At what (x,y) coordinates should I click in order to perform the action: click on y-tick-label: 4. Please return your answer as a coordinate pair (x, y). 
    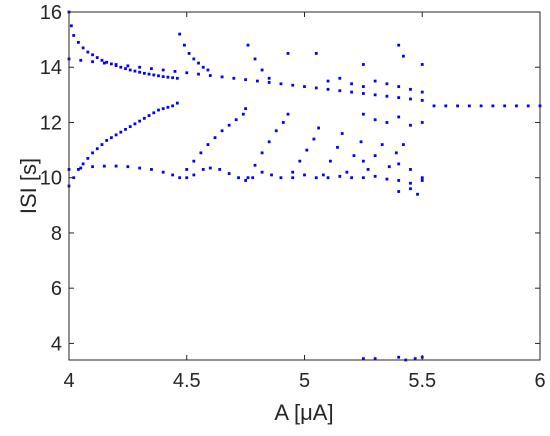
    Looking at the image, I should click on (56, 344).